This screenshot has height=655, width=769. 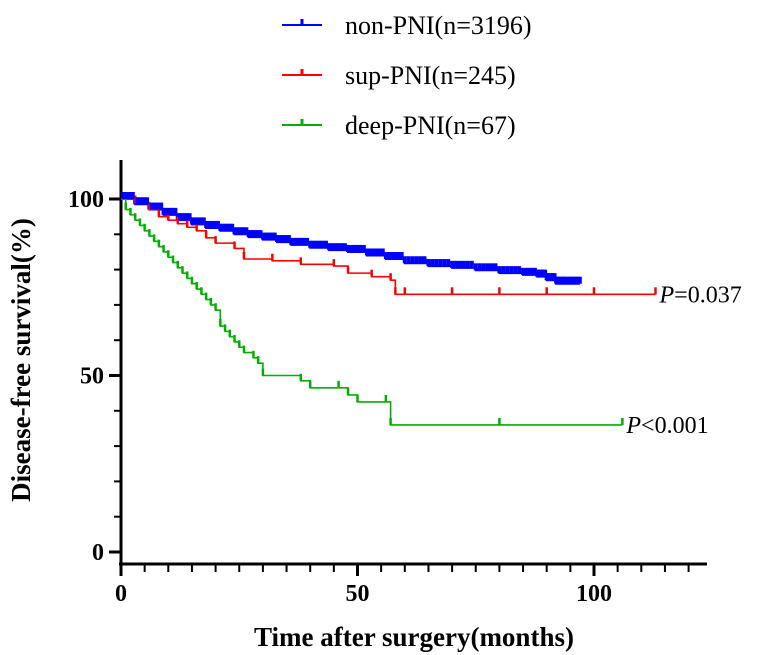 I want to click on annotations: P=0.037 P<0.001, so click(x=683, y=360).